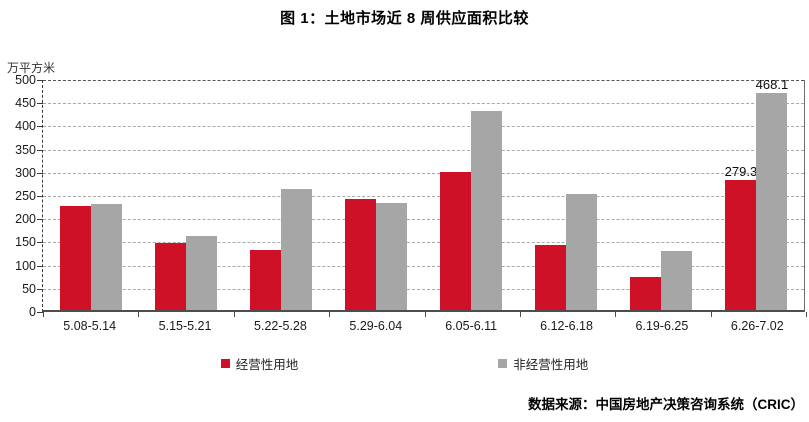  What do you see at coordinates (661, 195) in the screenshot?
I see `bar-group-6.19-6.25` at bounding box center [661, 195].